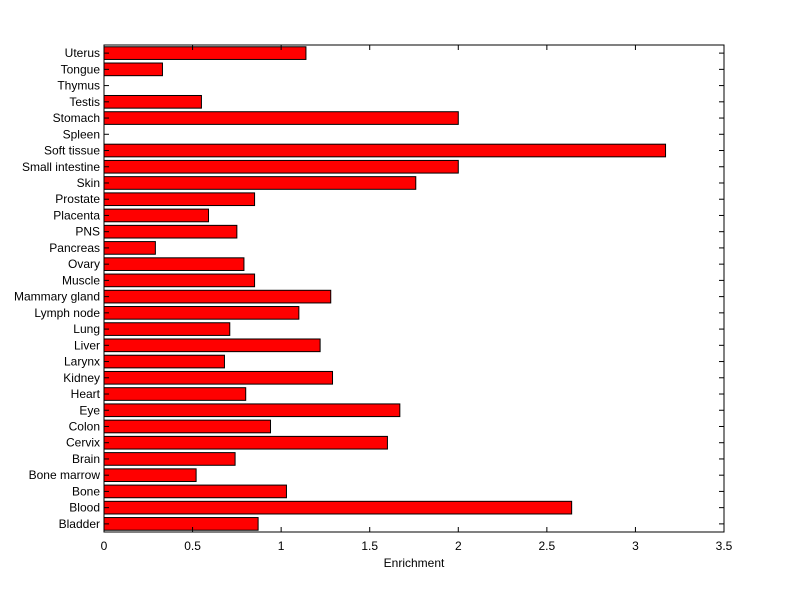  What do you see at coordinates (164, 361) in the screenshot?
I see `bar-larynx` at bounding box center [164, 361].